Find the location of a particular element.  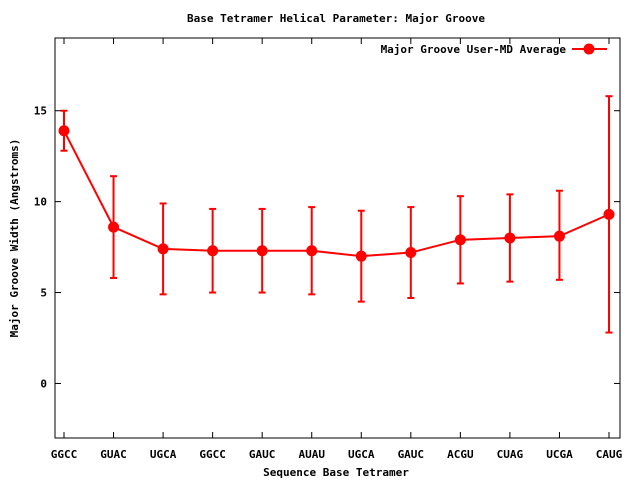

y-tick-label: 15 is located at coordinates (40, 111).